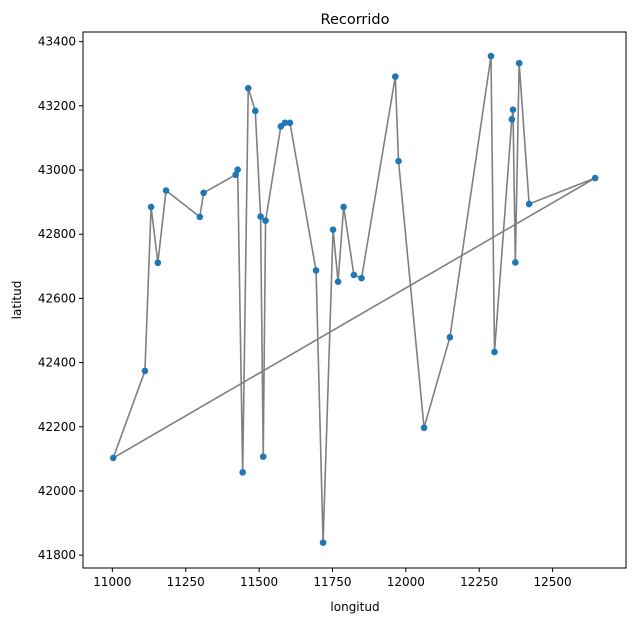 Image resolution: width=635 pixels, height=624 pixels. Describe the element at coordinates (355, 20) in the screenshot. I see `chart-title: Recorrido` at that location.